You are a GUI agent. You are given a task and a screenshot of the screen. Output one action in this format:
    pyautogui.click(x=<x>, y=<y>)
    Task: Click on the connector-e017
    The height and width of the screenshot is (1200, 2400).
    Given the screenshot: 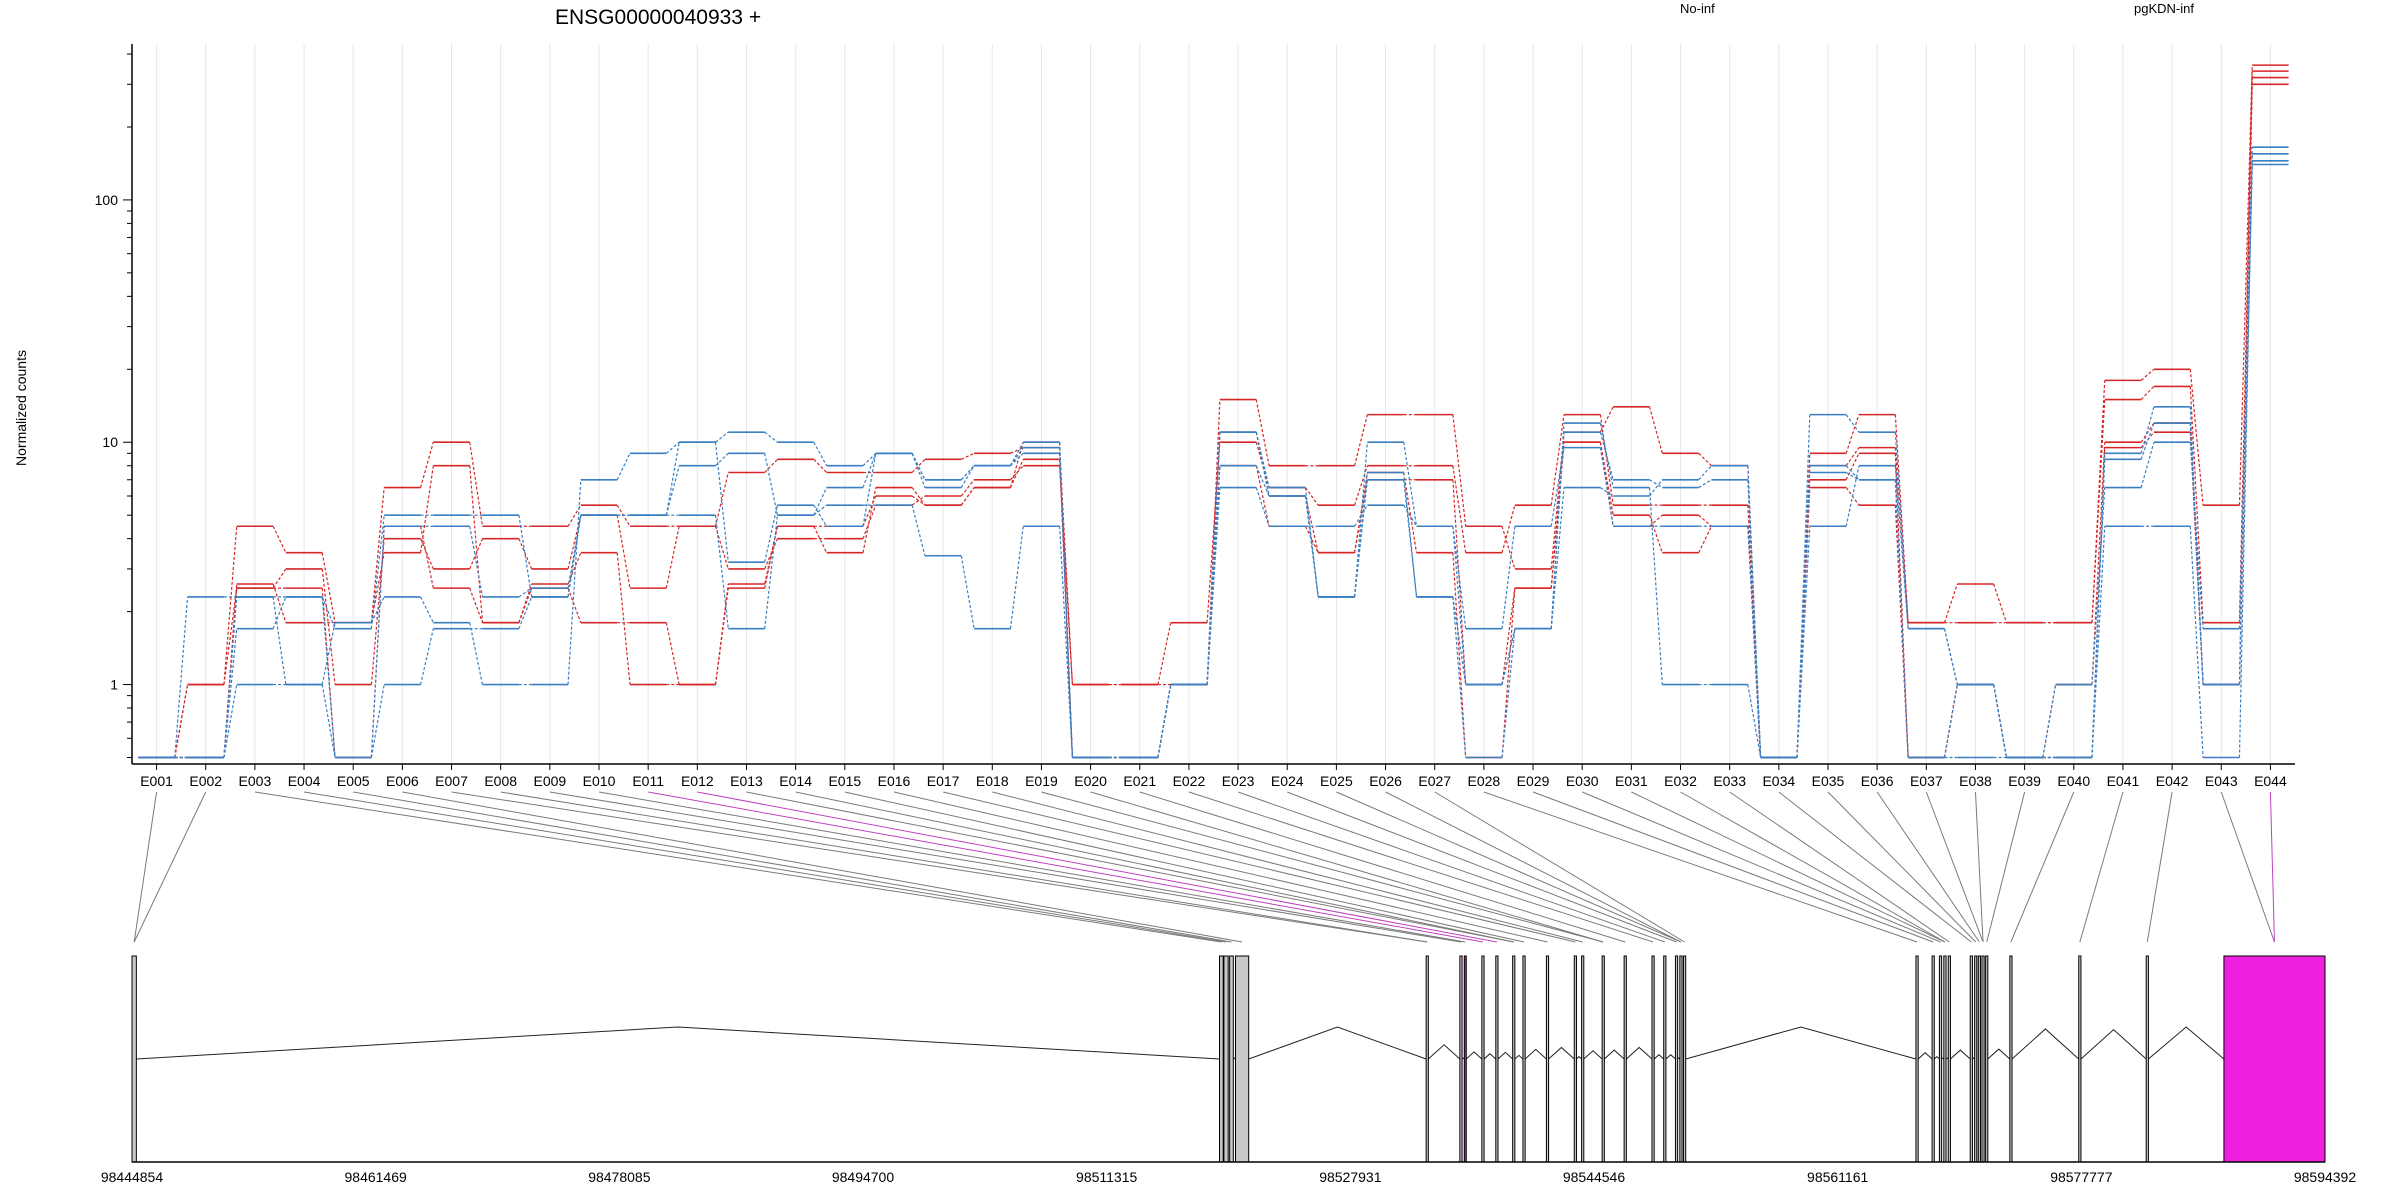 What is the action you would take?
    pyautogui.click(x=1259, y=867)
    